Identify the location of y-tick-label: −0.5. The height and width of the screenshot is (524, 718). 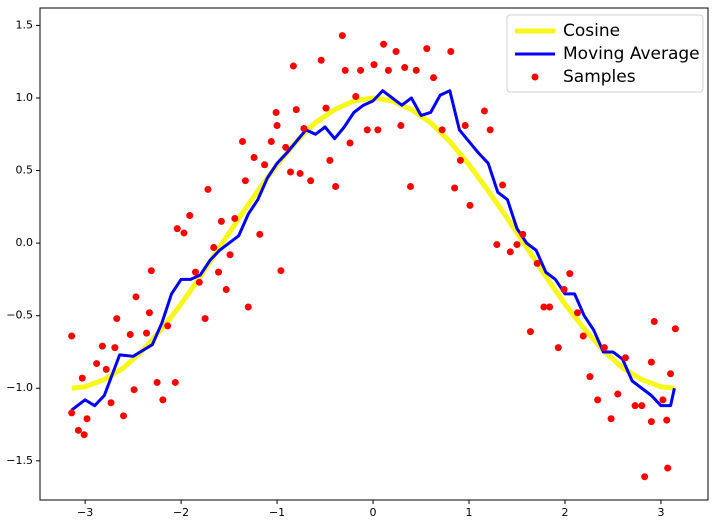
(19, 315).